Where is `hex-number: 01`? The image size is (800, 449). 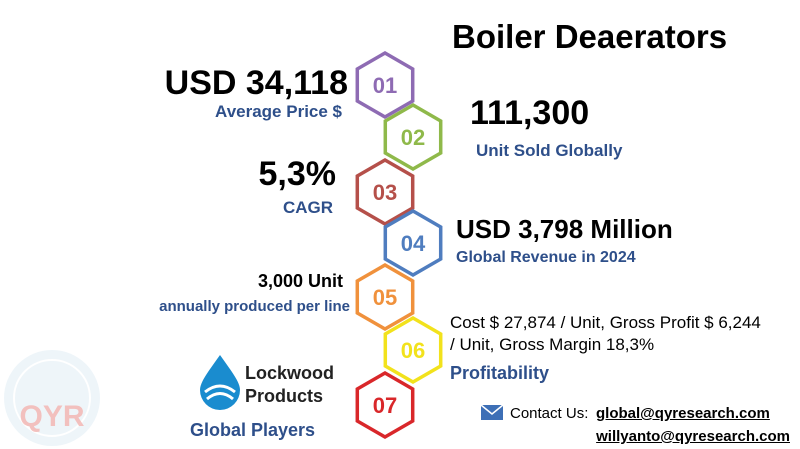 hex-number: 01 is located at coordinates (385, 85).